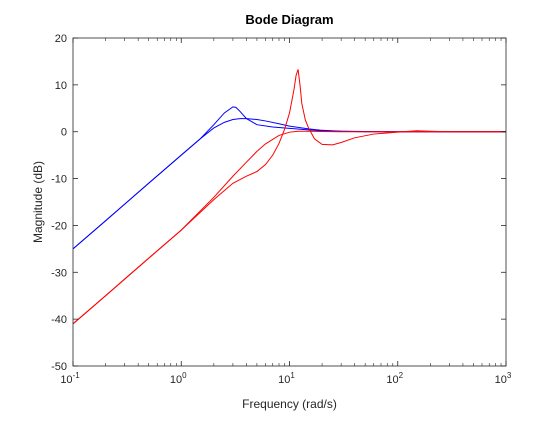  What do you see at coordinates (394, 378) in the screenshot?
I see `x-tick-label: 10²` at bounding box center [394, 378].